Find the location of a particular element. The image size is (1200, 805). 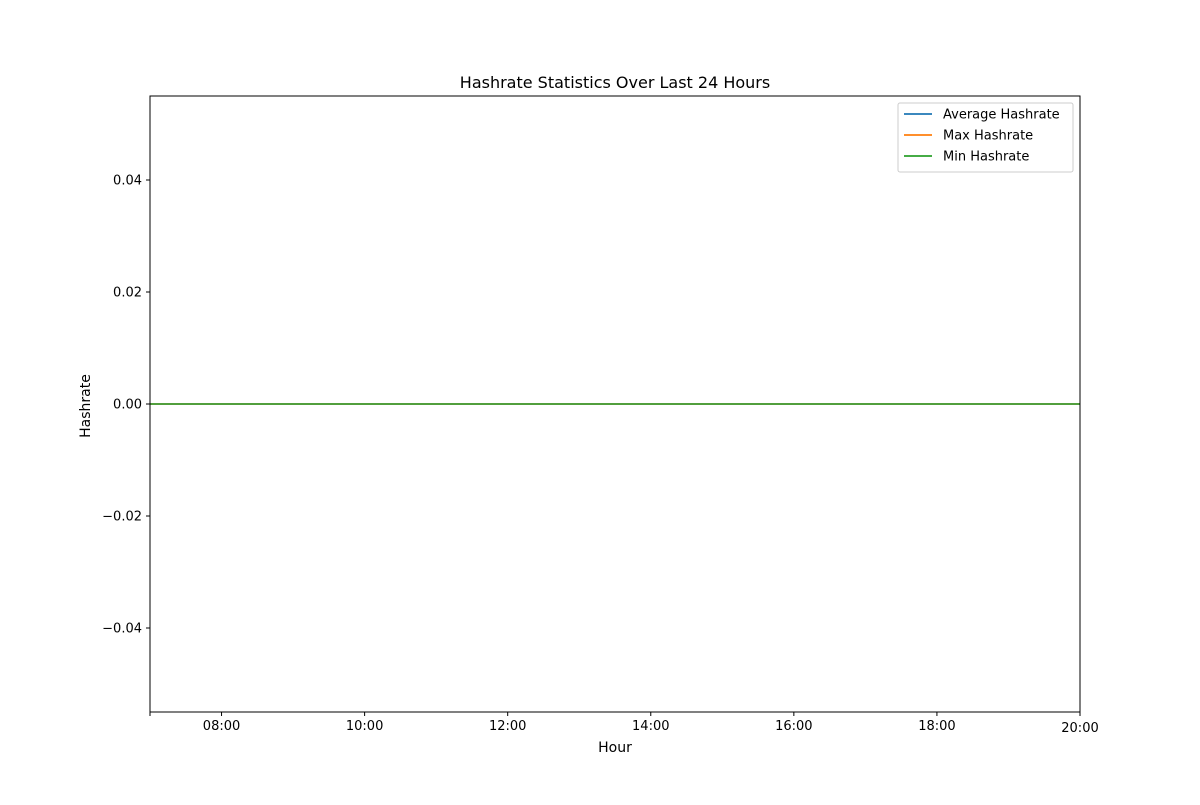

x-tick-label: 14:00 is located at coordinates (650, 726).